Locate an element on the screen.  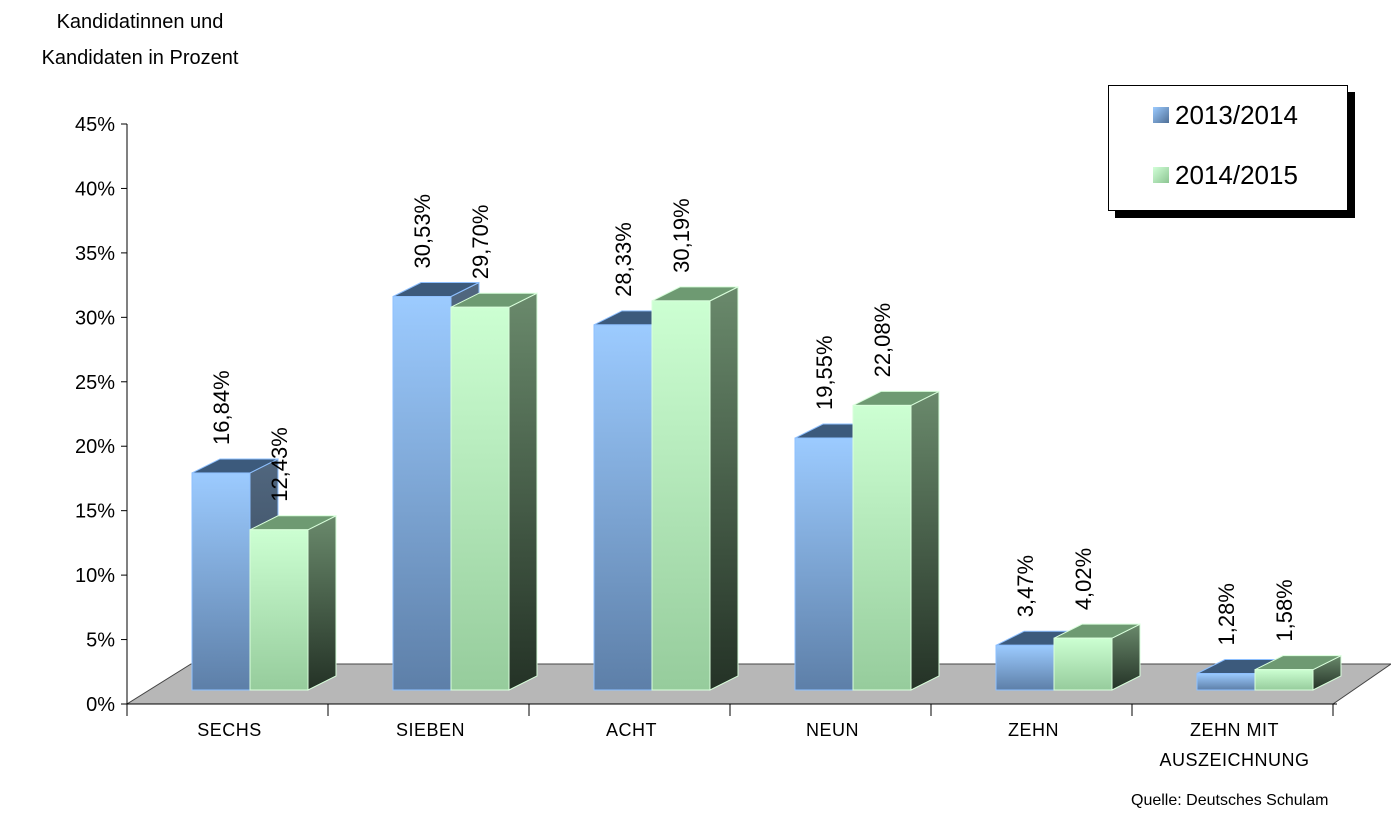
data-label: 30,53% is located at coordinates (422, 231).